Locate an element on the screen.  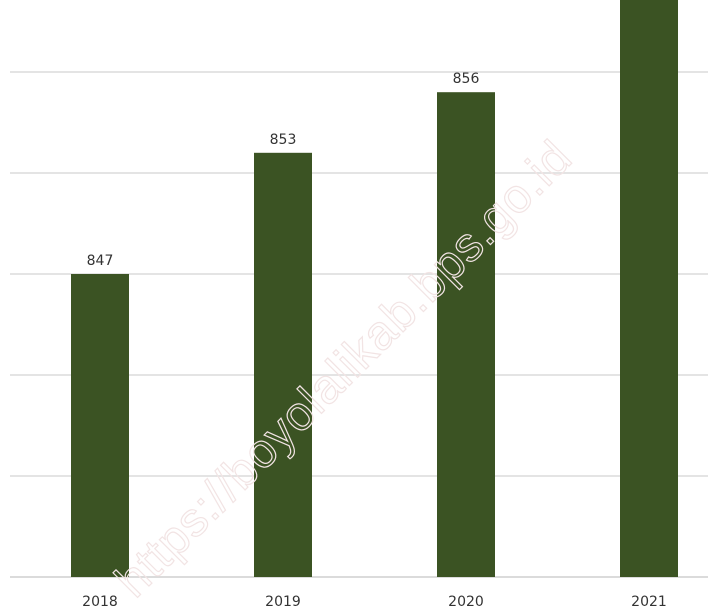
data-label-2018: 847 is located at coordinates (100, 261).